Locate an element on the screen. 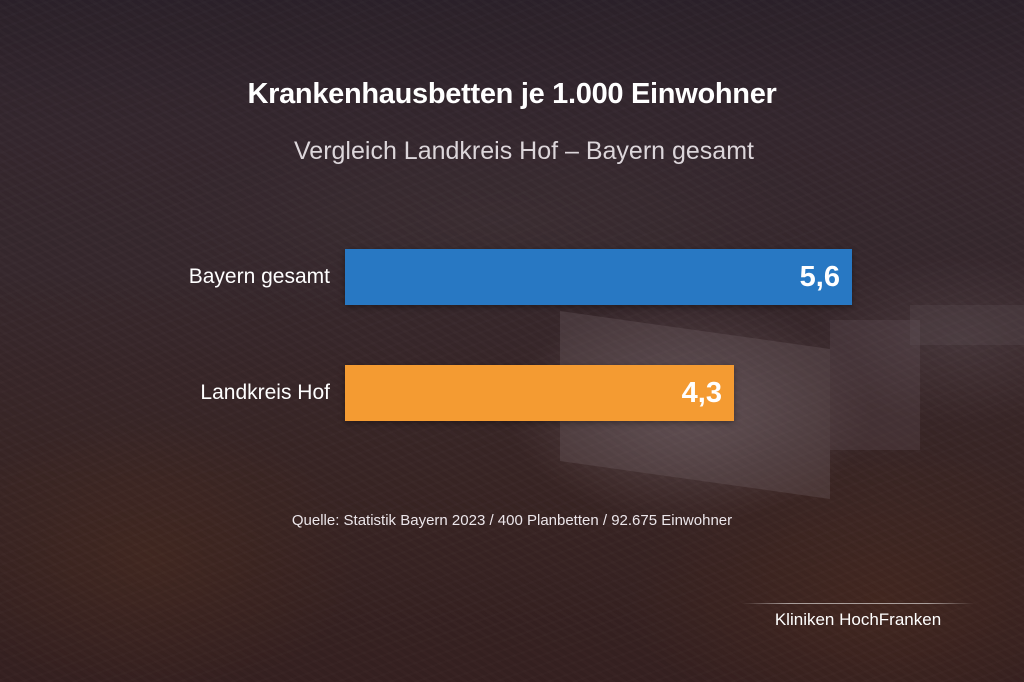 This screenshot has width=1024, height=682. bar-label: Landkreis Hof is located at coordinates (265, 392).